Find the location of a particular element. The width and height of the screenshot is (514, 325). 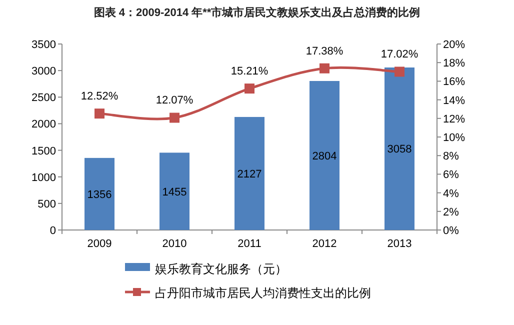

y-tick-label: 500 is located at coordinates (47, 204).